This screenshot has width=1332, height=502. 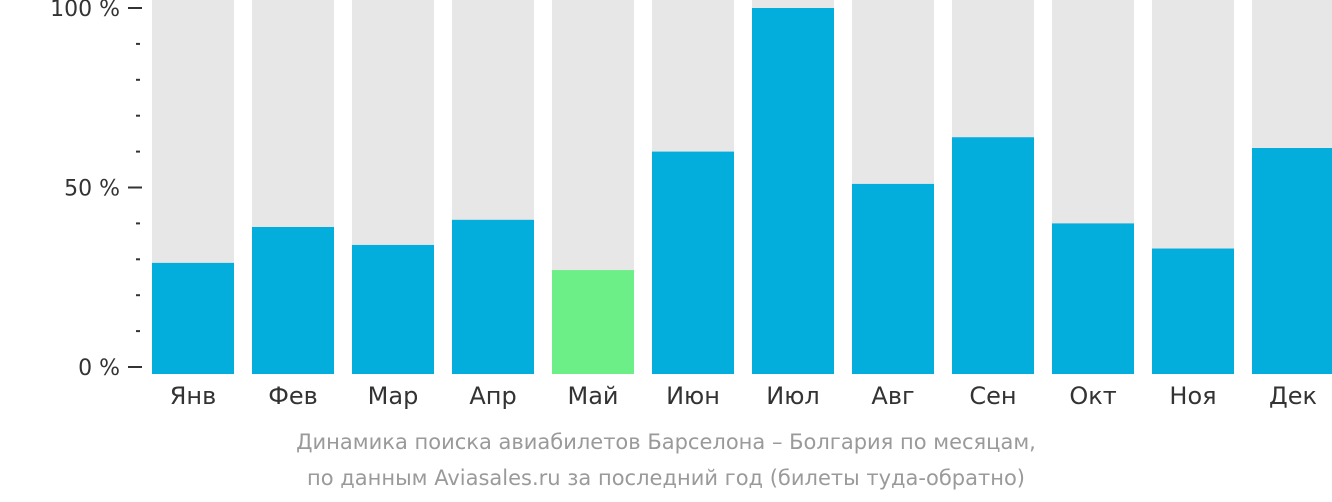 What do you see at coordinates (743, 396) in the screenshot?
I see `x-axis: Янв Фев Мар Апр Май Июн Июл Авг Сен Окт Ноя Дек` at bounding box center [743, 396].